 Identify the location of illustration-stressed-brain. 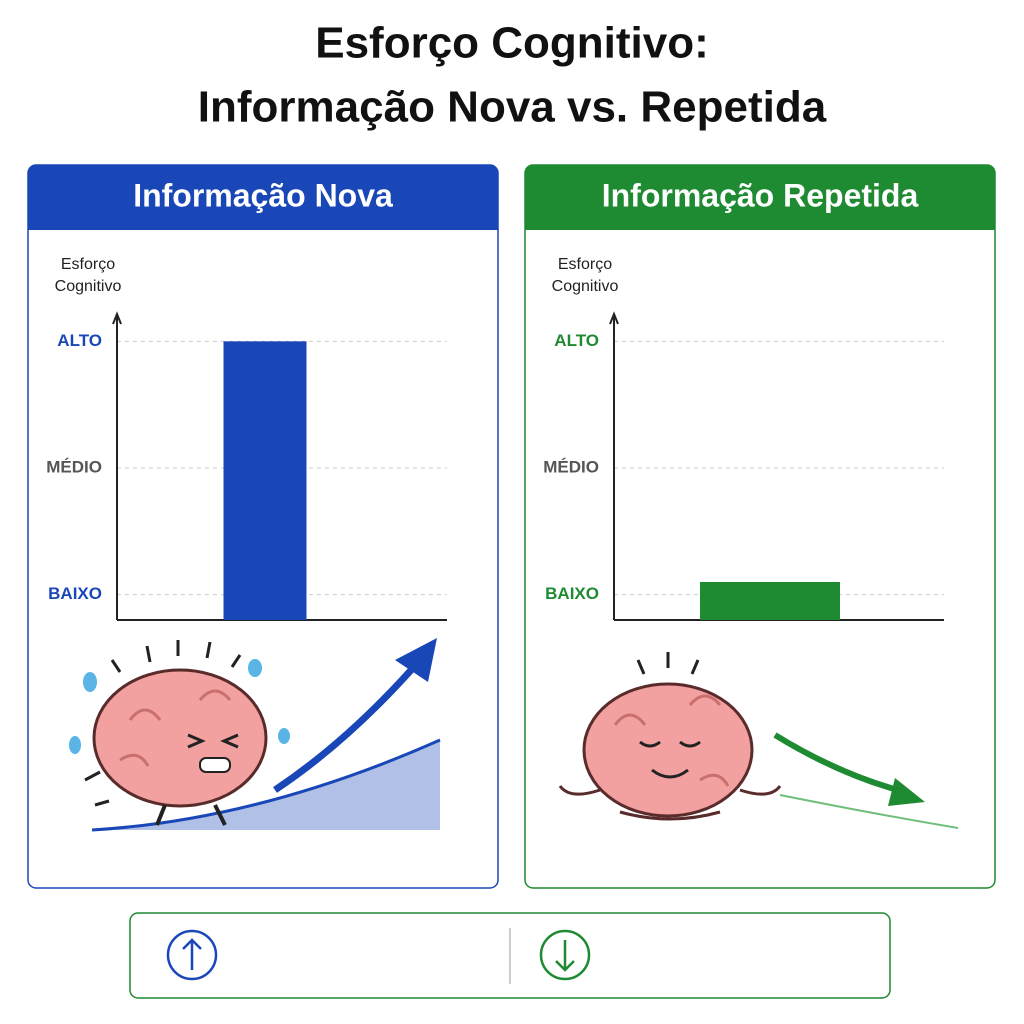
(255, 735).